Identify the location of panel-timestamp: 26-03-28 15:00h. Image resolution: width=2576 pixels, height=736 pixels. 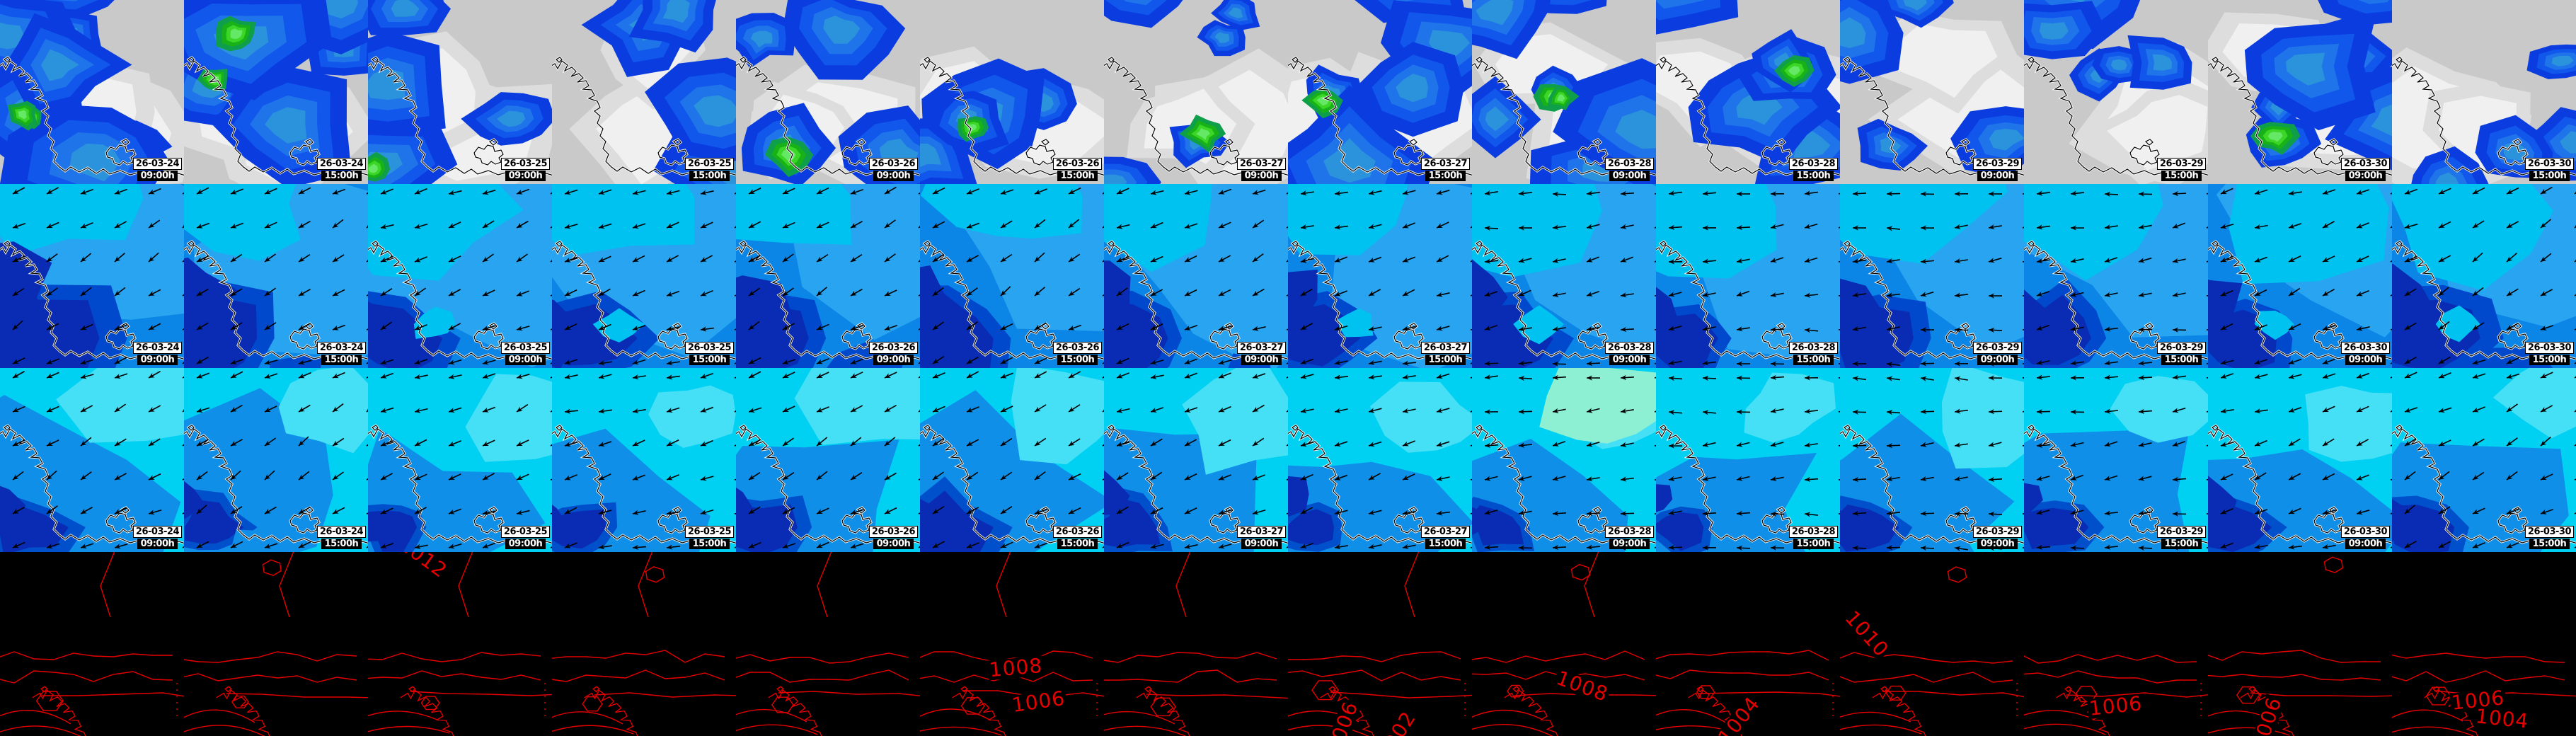
(1813, 170).